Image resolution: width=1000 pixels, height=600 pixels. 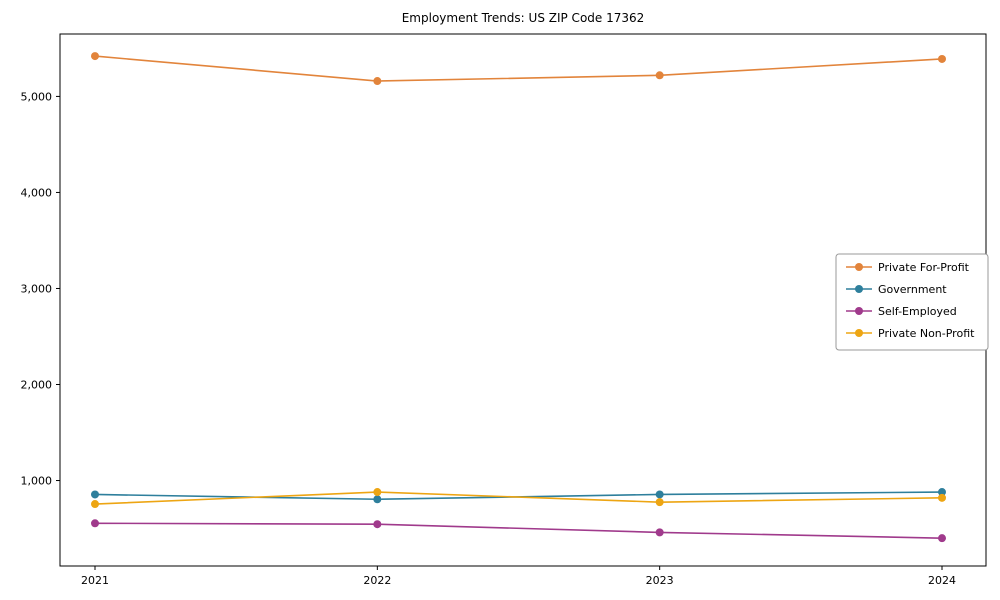 I want to click on series-line-private-for-profit, so click(x=518, y=68).